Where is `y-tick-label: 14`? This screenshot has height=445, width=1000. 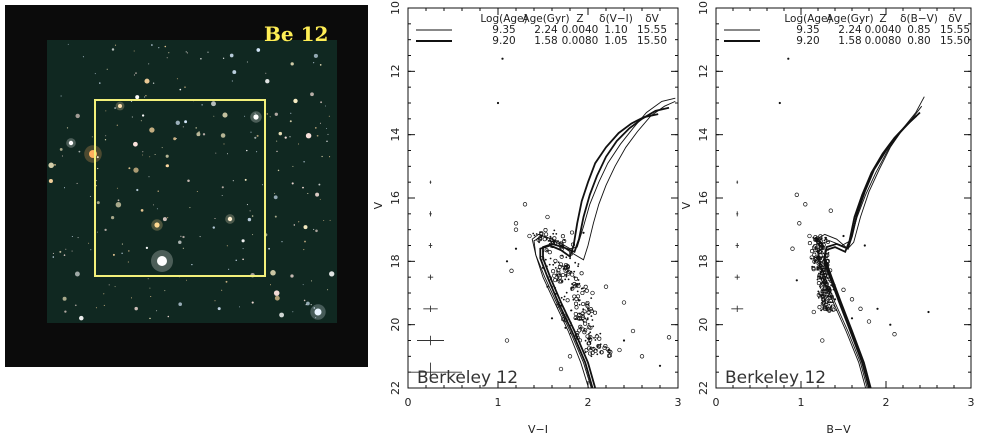 y-tick-label: 14 is located at coordinates (703, 135).